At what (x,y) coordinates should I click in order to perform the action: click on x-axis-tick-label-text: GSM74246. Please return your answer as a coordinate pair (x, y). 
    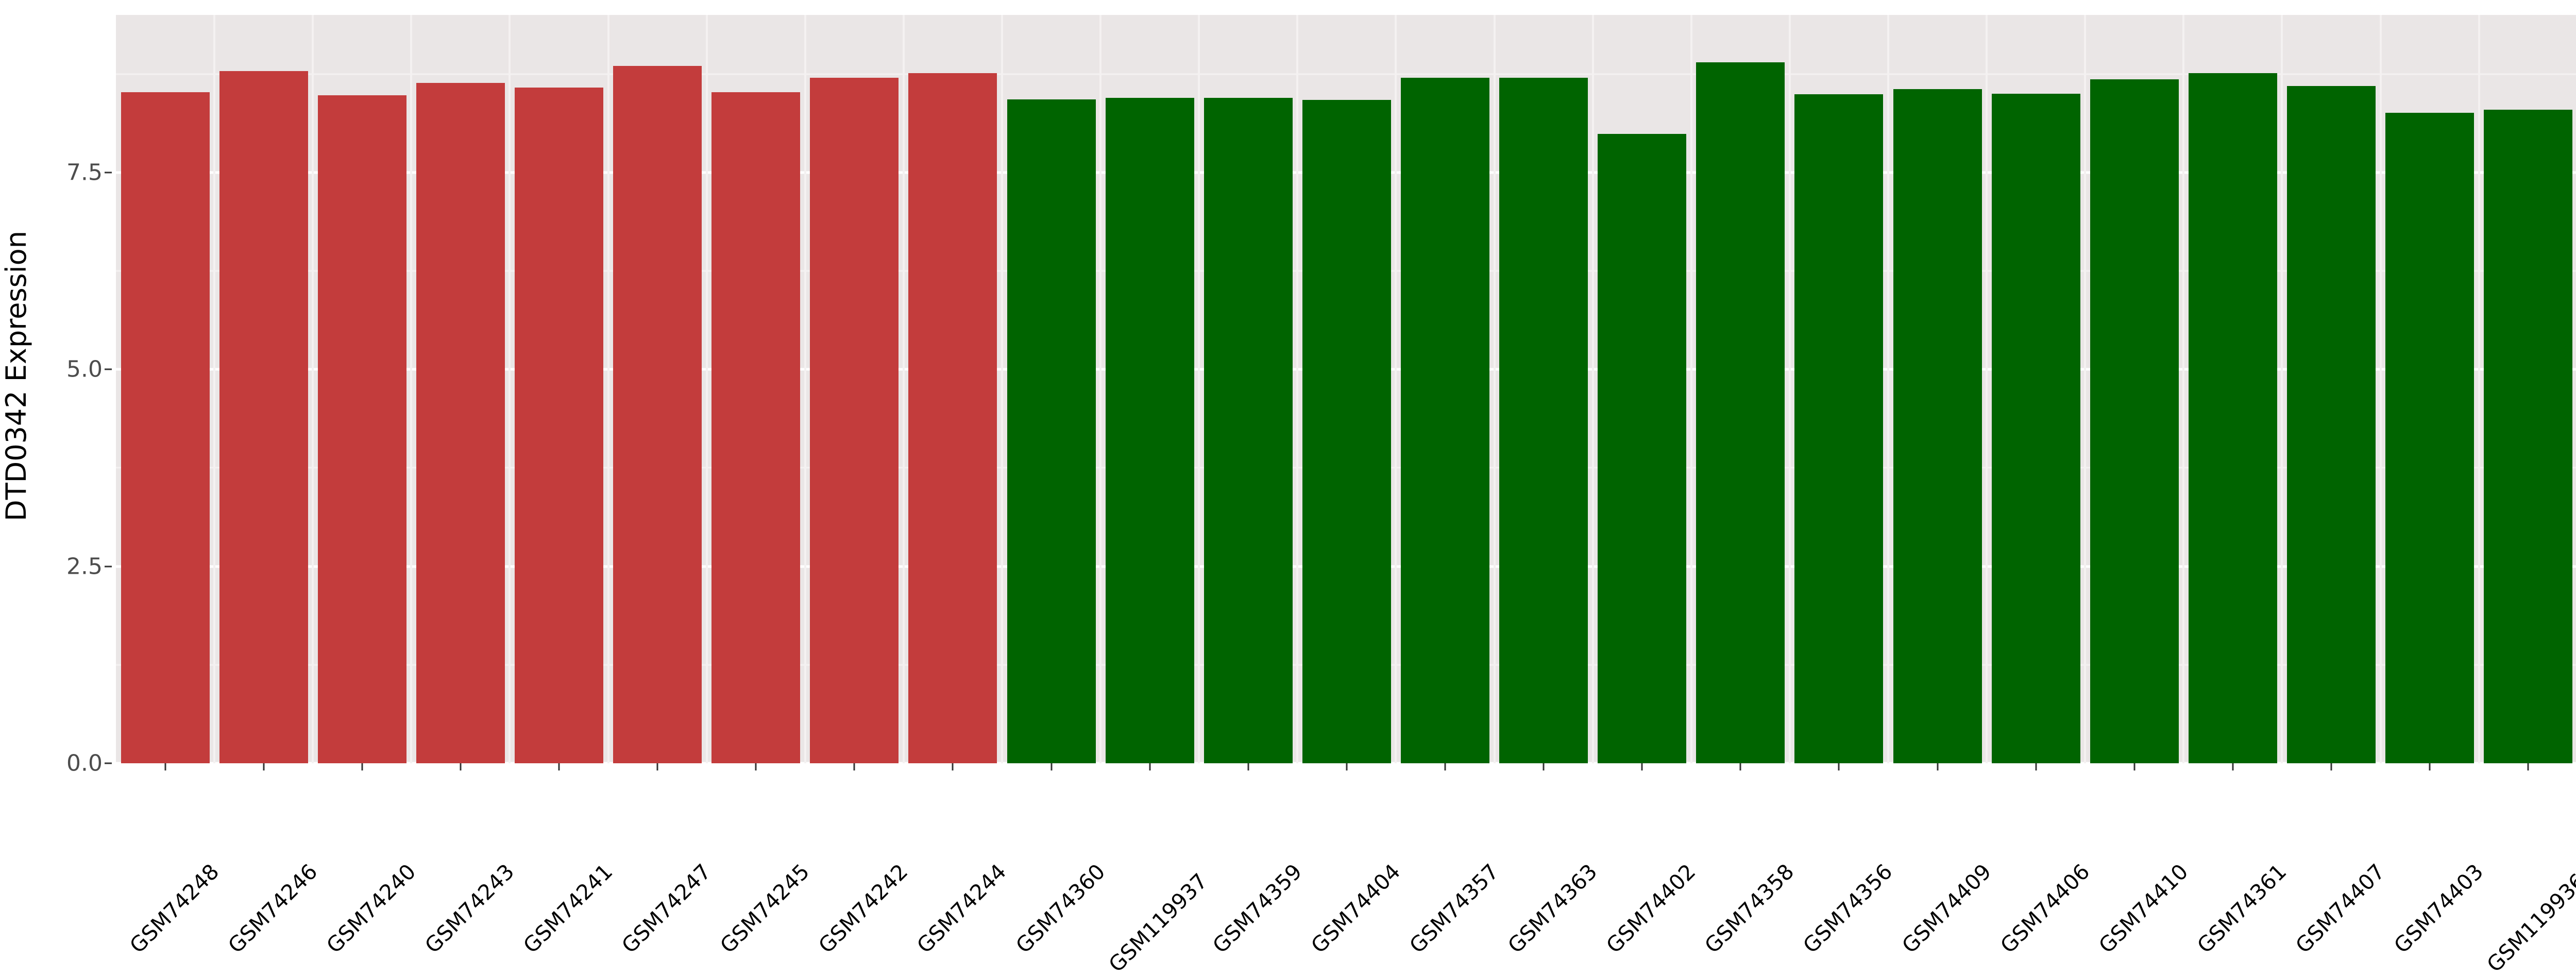
    Looking at the image, I should click on (273, 909).